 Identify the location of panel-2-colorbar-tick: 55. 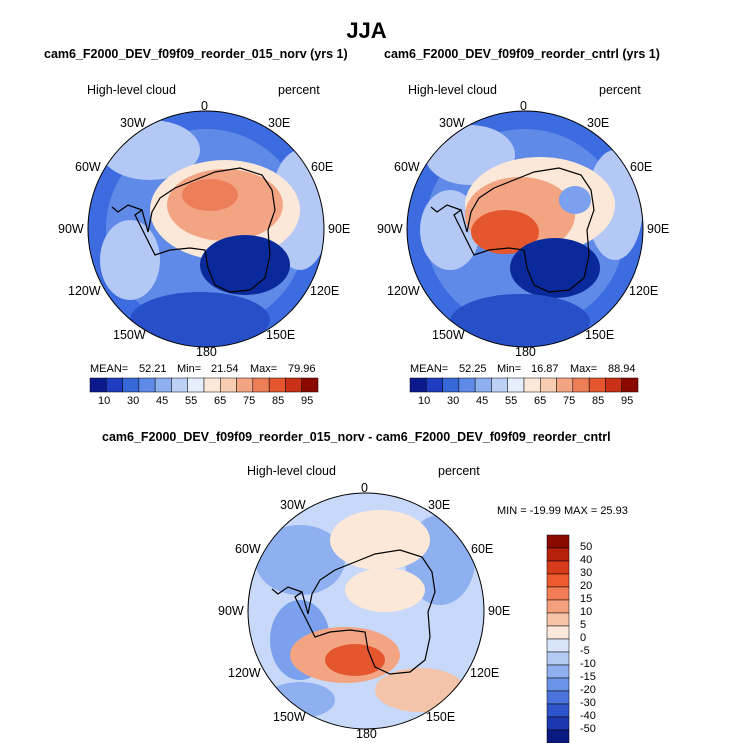
(511, 401).